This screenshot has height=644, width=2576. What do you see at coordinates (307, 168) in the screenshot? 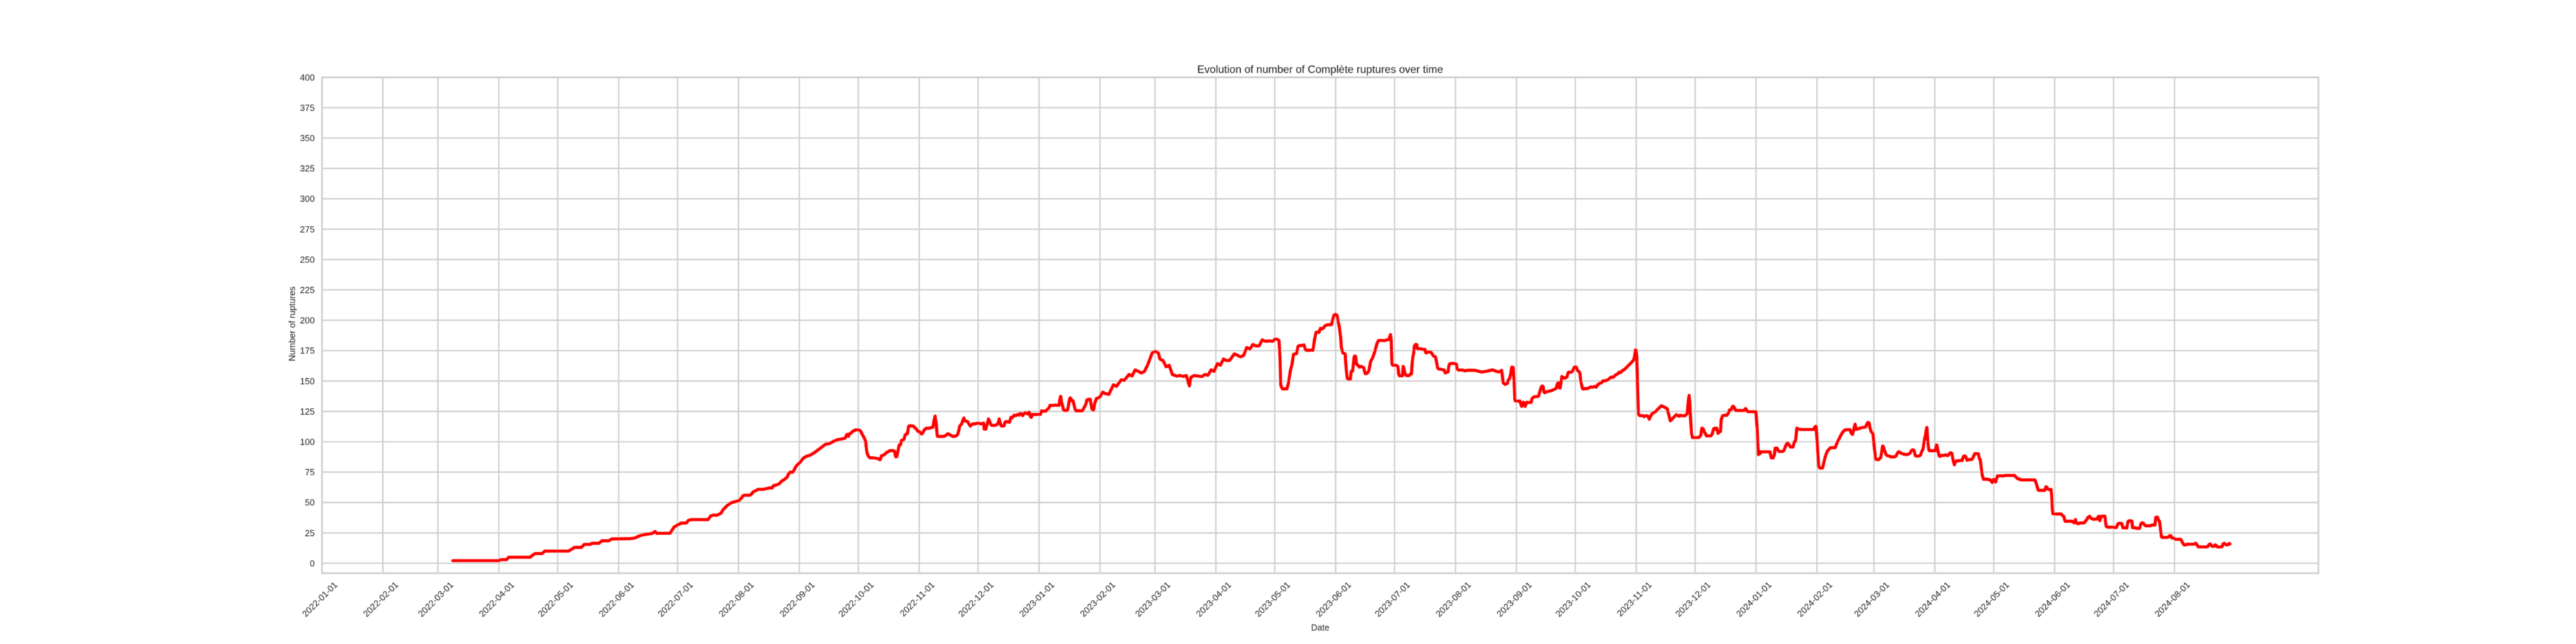
I see `svg-text: 325` at bounding box center [307, 168].